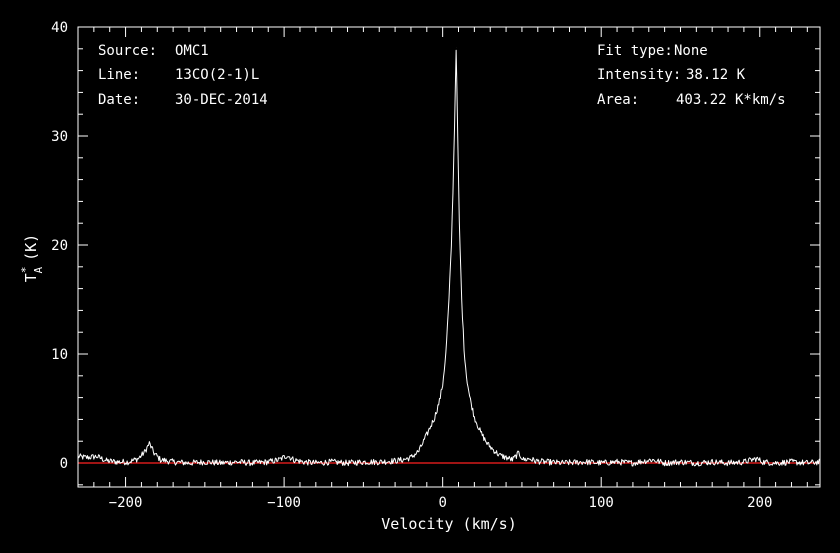 The width and height of the screenshot is (840, 553). Describe the element at coordinates (64, 464) in the screenshot. I see `y-tick-label: 0` at that location.